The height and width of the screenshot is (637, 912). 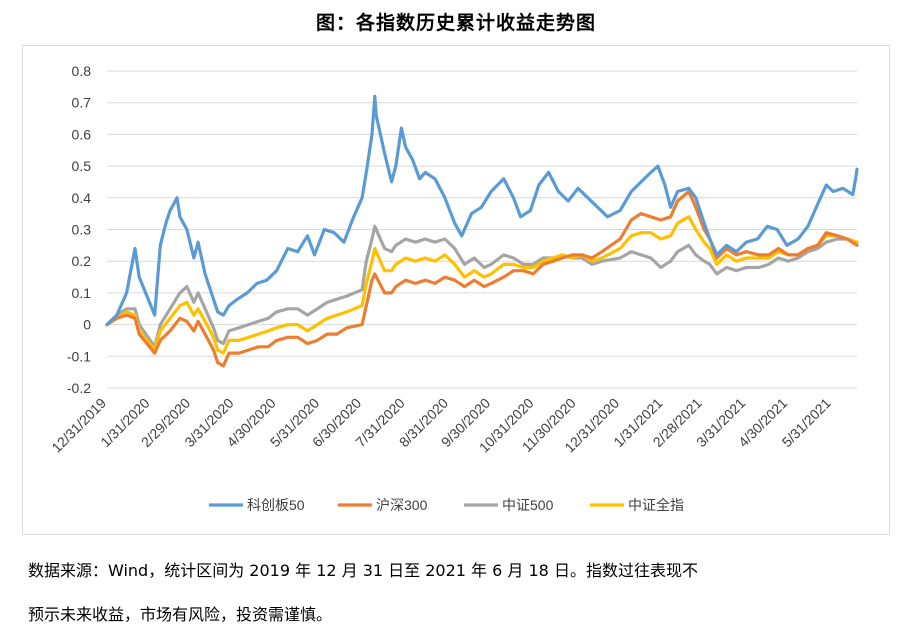 I want to click on legend-label: 中证全指, so click(x=656, y=505).